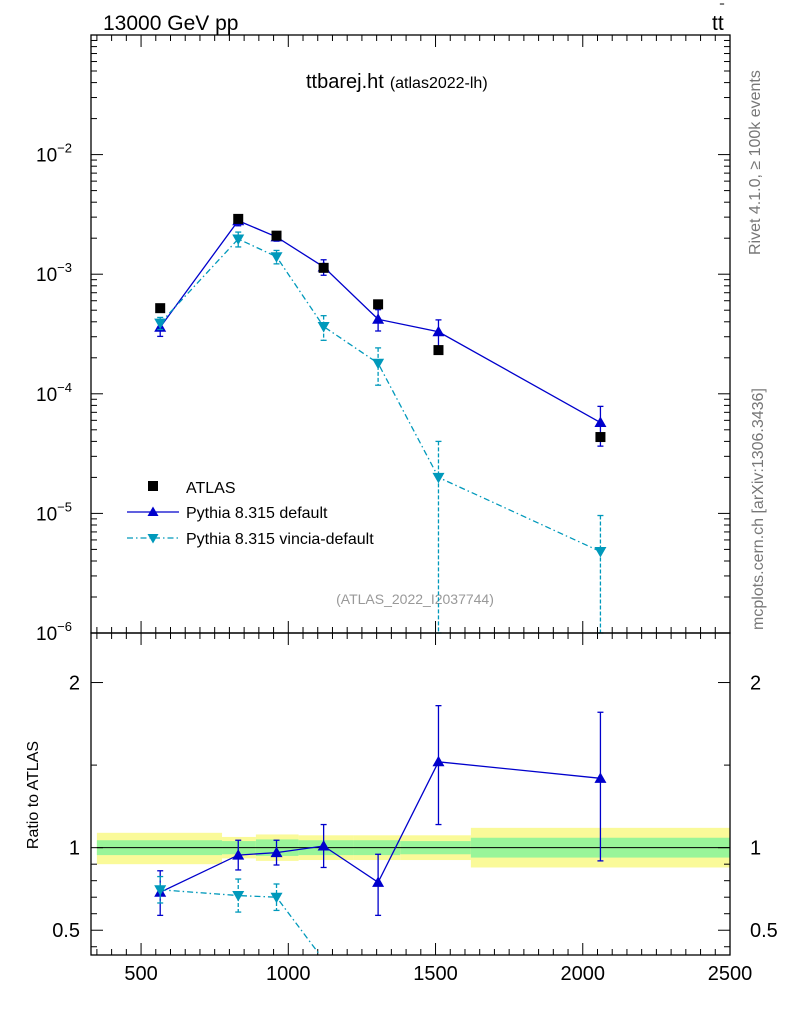  What do you see at coordinates (74, 849) in the screenshot?
I see `ratio-y-tick-label: 1` at bounding box center [74, 849].